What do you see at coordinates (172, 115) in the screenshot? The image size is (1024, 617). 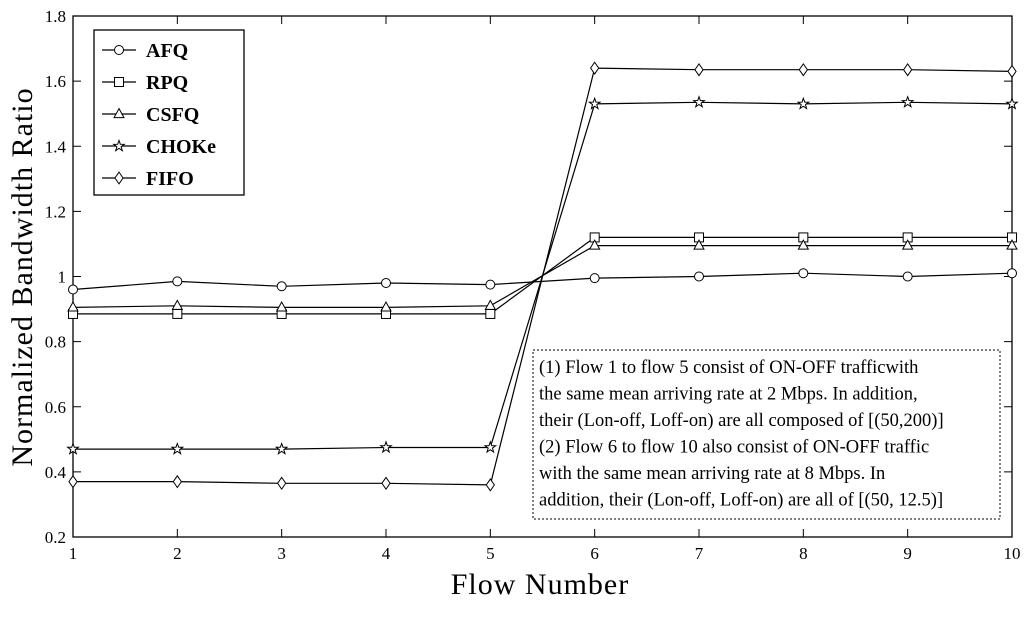 I see `legend-label-csfq: CSFQ` at bounding box center [172, 115].